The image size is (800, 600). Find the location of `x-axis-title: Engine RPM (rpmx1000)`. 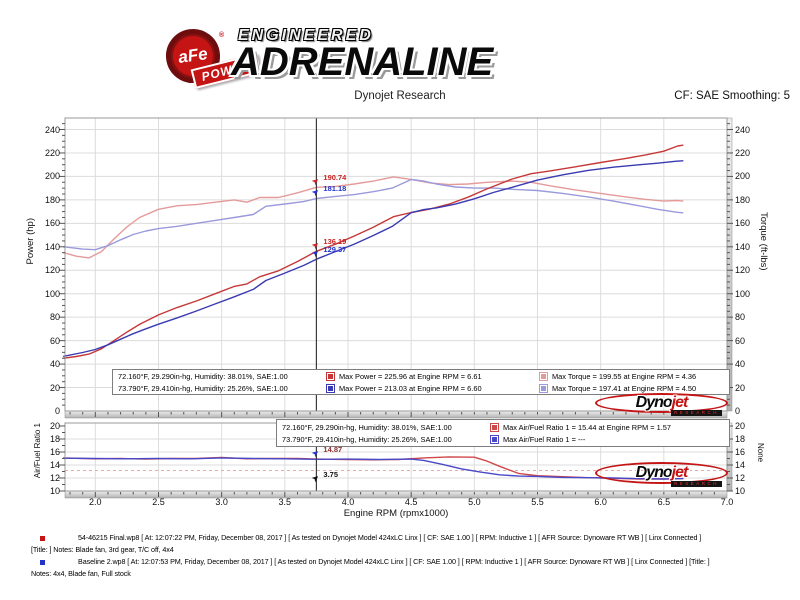

x-axis-title: Engine RPM (rpmx1000) is located at coordinates (396, 513).